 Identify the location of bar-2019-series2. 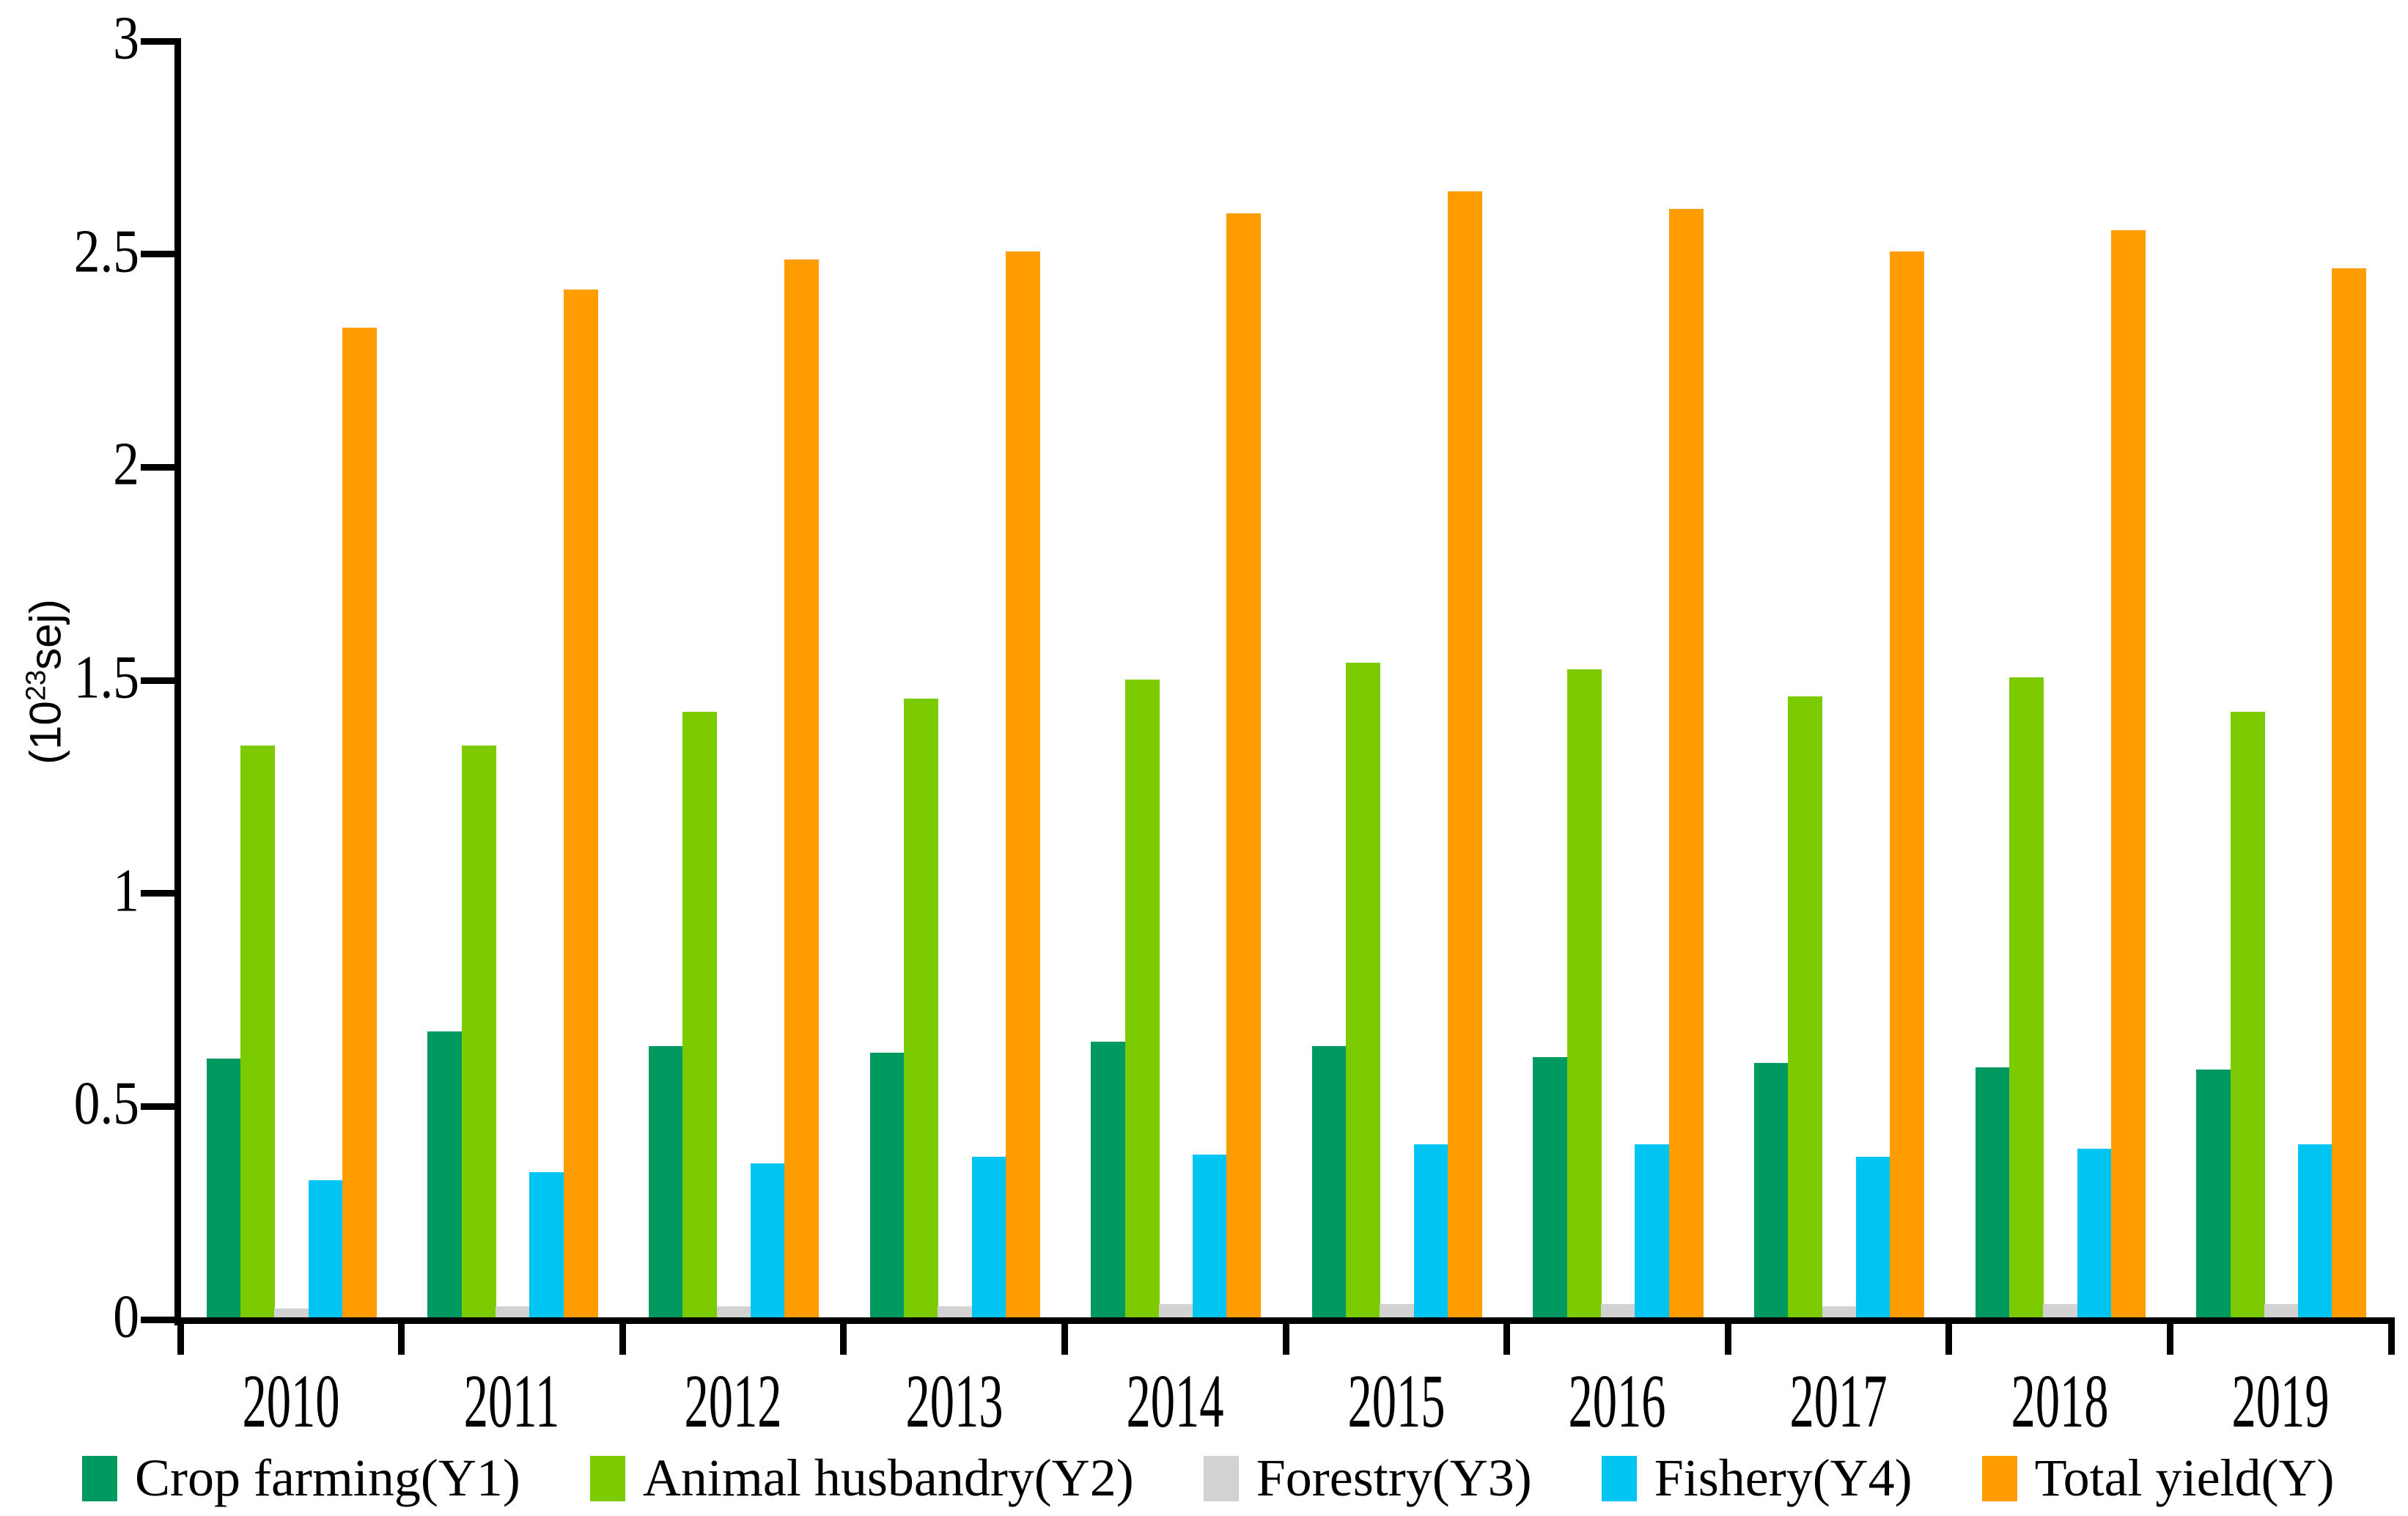
(2247, 1016).